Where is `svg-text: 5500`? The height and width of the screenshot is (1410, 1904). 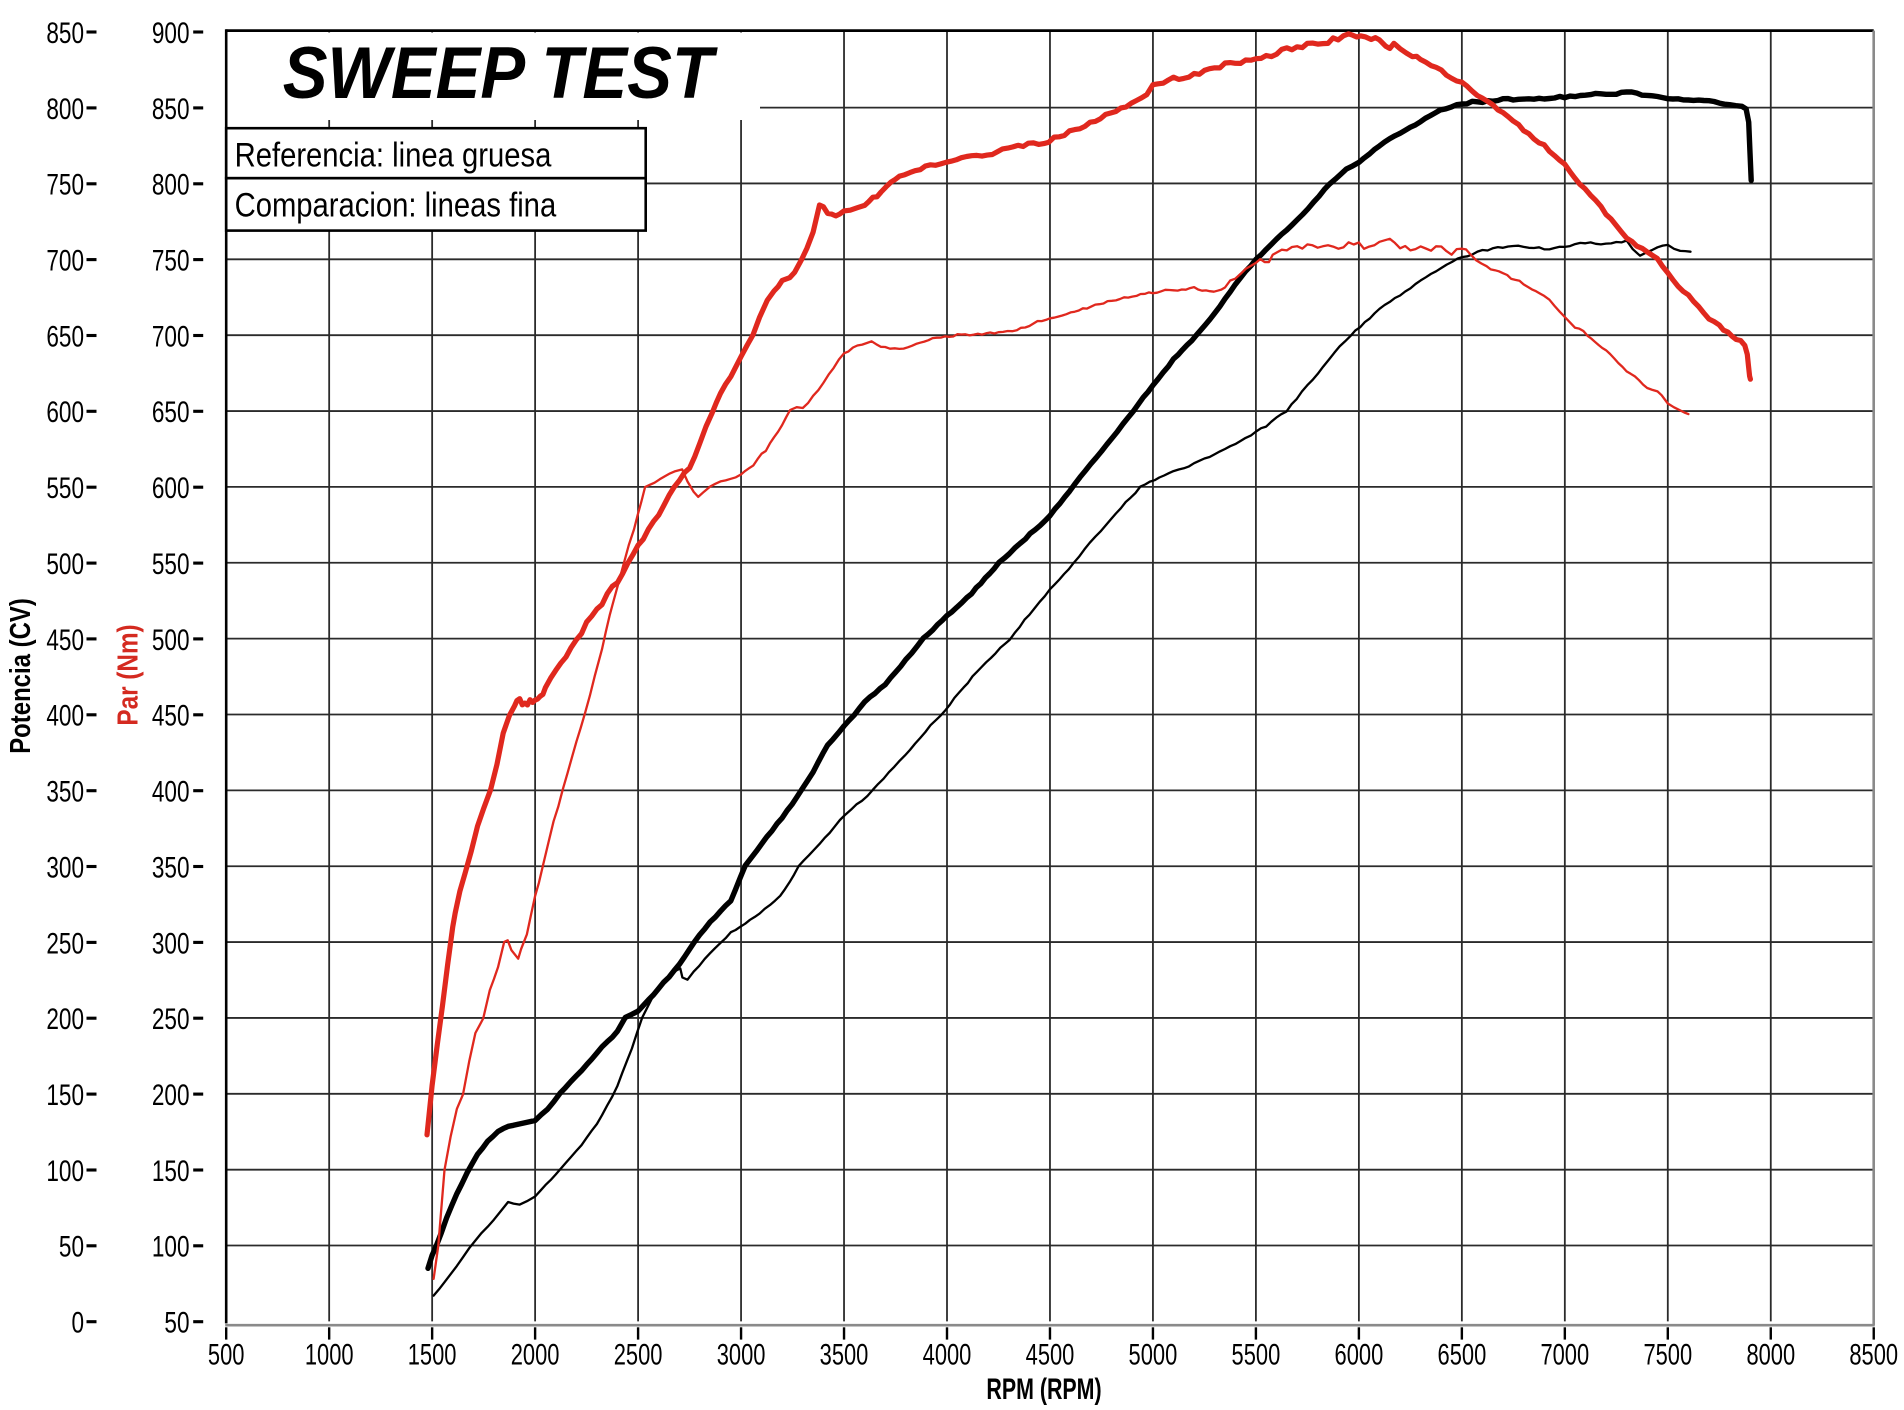 svg-text: 5500 is located at coordinates (1256, 1354).